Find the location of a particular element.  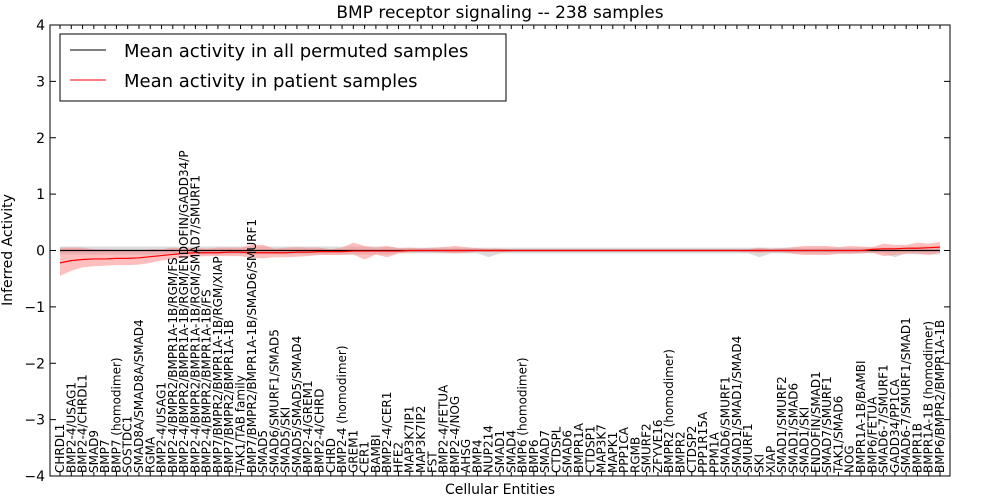

x-tick-label: SMURF2 is located at coordinates (647, 448).